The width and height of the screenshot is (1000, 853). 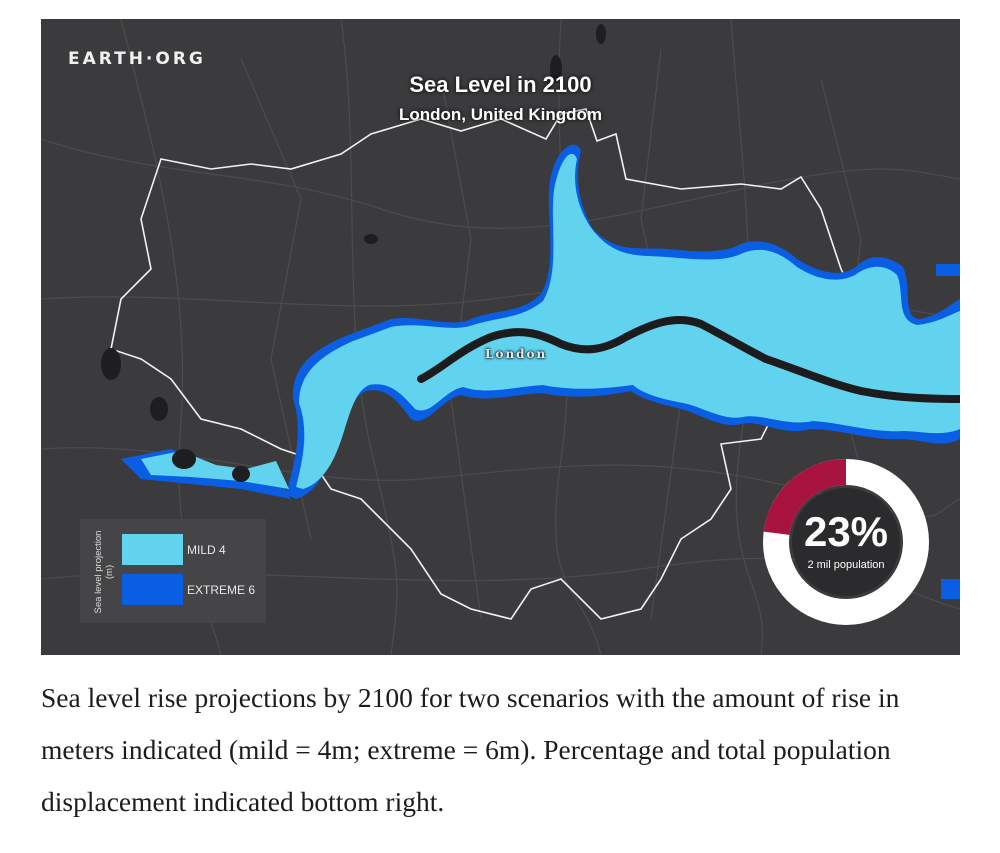 I want to click on donut-affected-arc, so click(x=805, y=497).